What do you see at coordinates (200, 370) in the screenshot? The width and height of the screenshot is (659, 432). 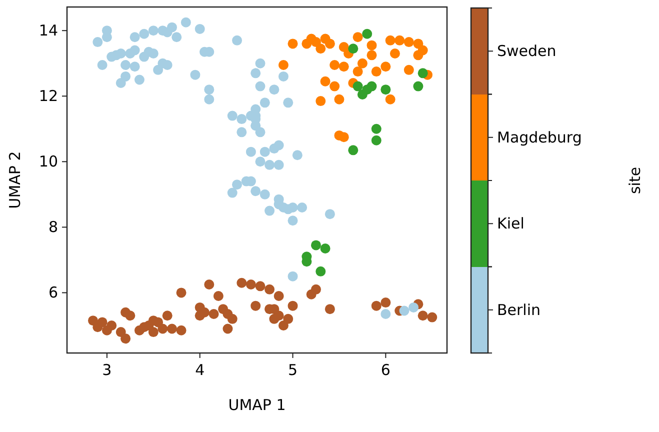 I see `x-tick-label: 4` at bounding box center [200, 370].